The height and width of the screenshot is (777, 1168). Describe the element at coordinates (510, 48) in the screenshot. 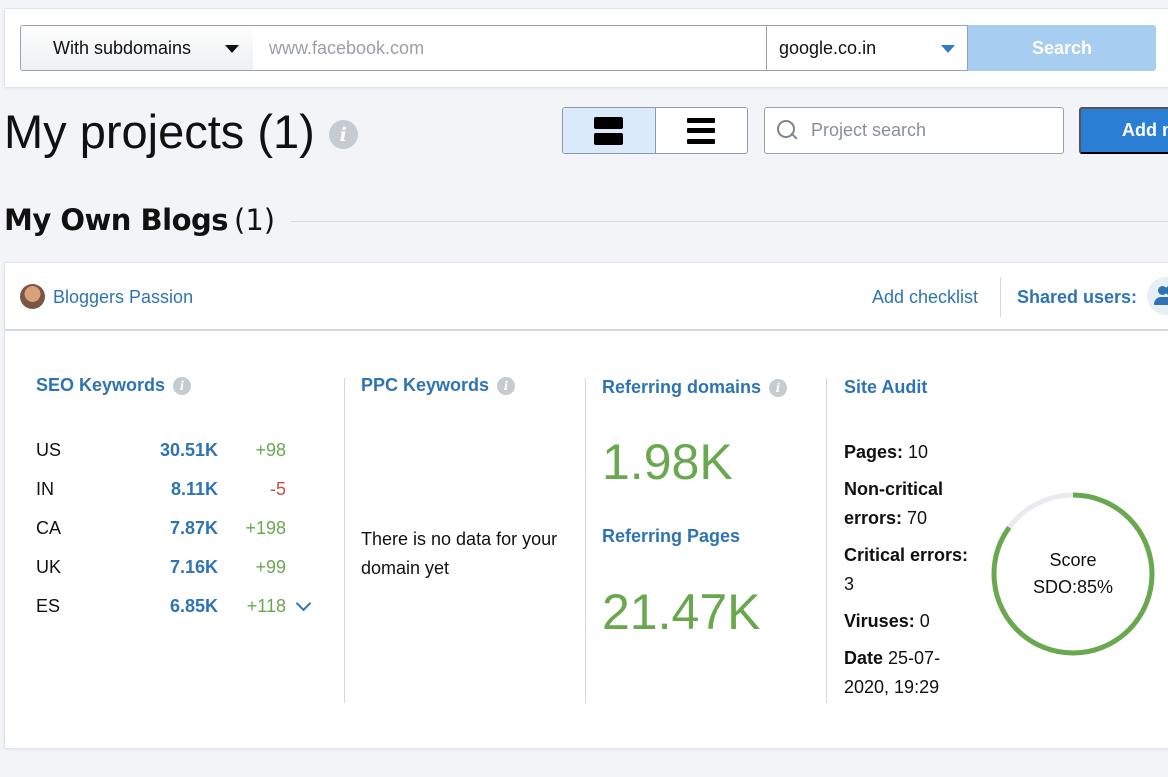

I see `domain-input` at that location.